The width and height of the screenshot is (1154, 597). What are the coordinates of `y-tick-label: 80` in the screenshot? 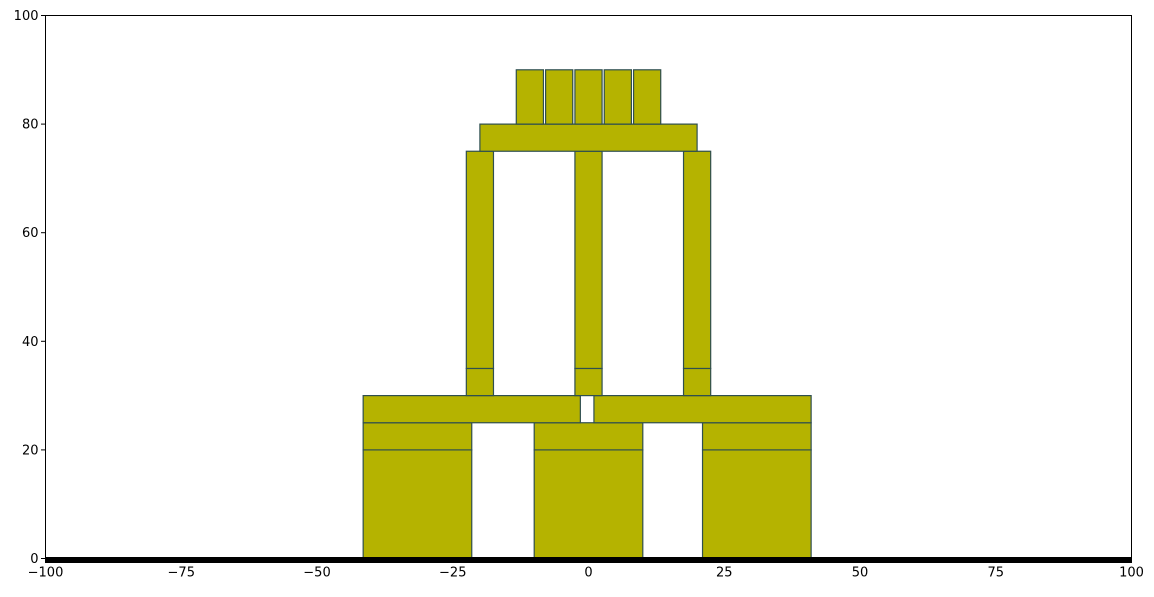 It's located at (30, 125).